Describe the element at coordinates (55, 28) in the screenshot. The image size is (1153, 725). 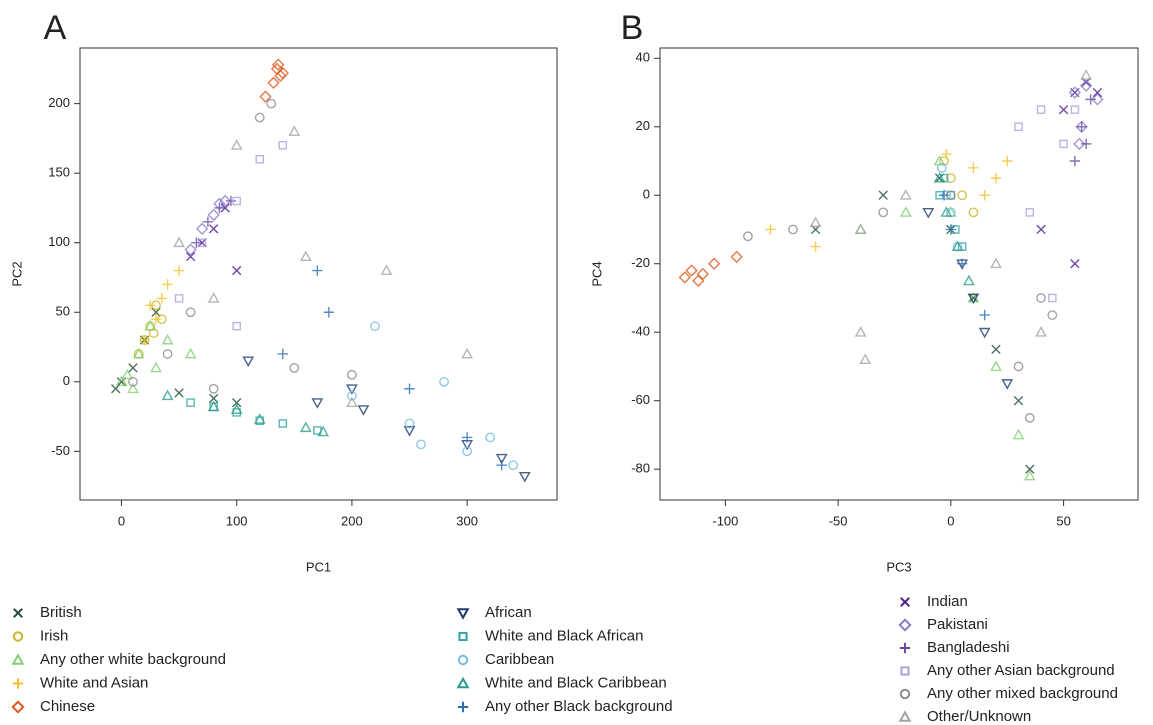
I see `panel-label: A` at that location.